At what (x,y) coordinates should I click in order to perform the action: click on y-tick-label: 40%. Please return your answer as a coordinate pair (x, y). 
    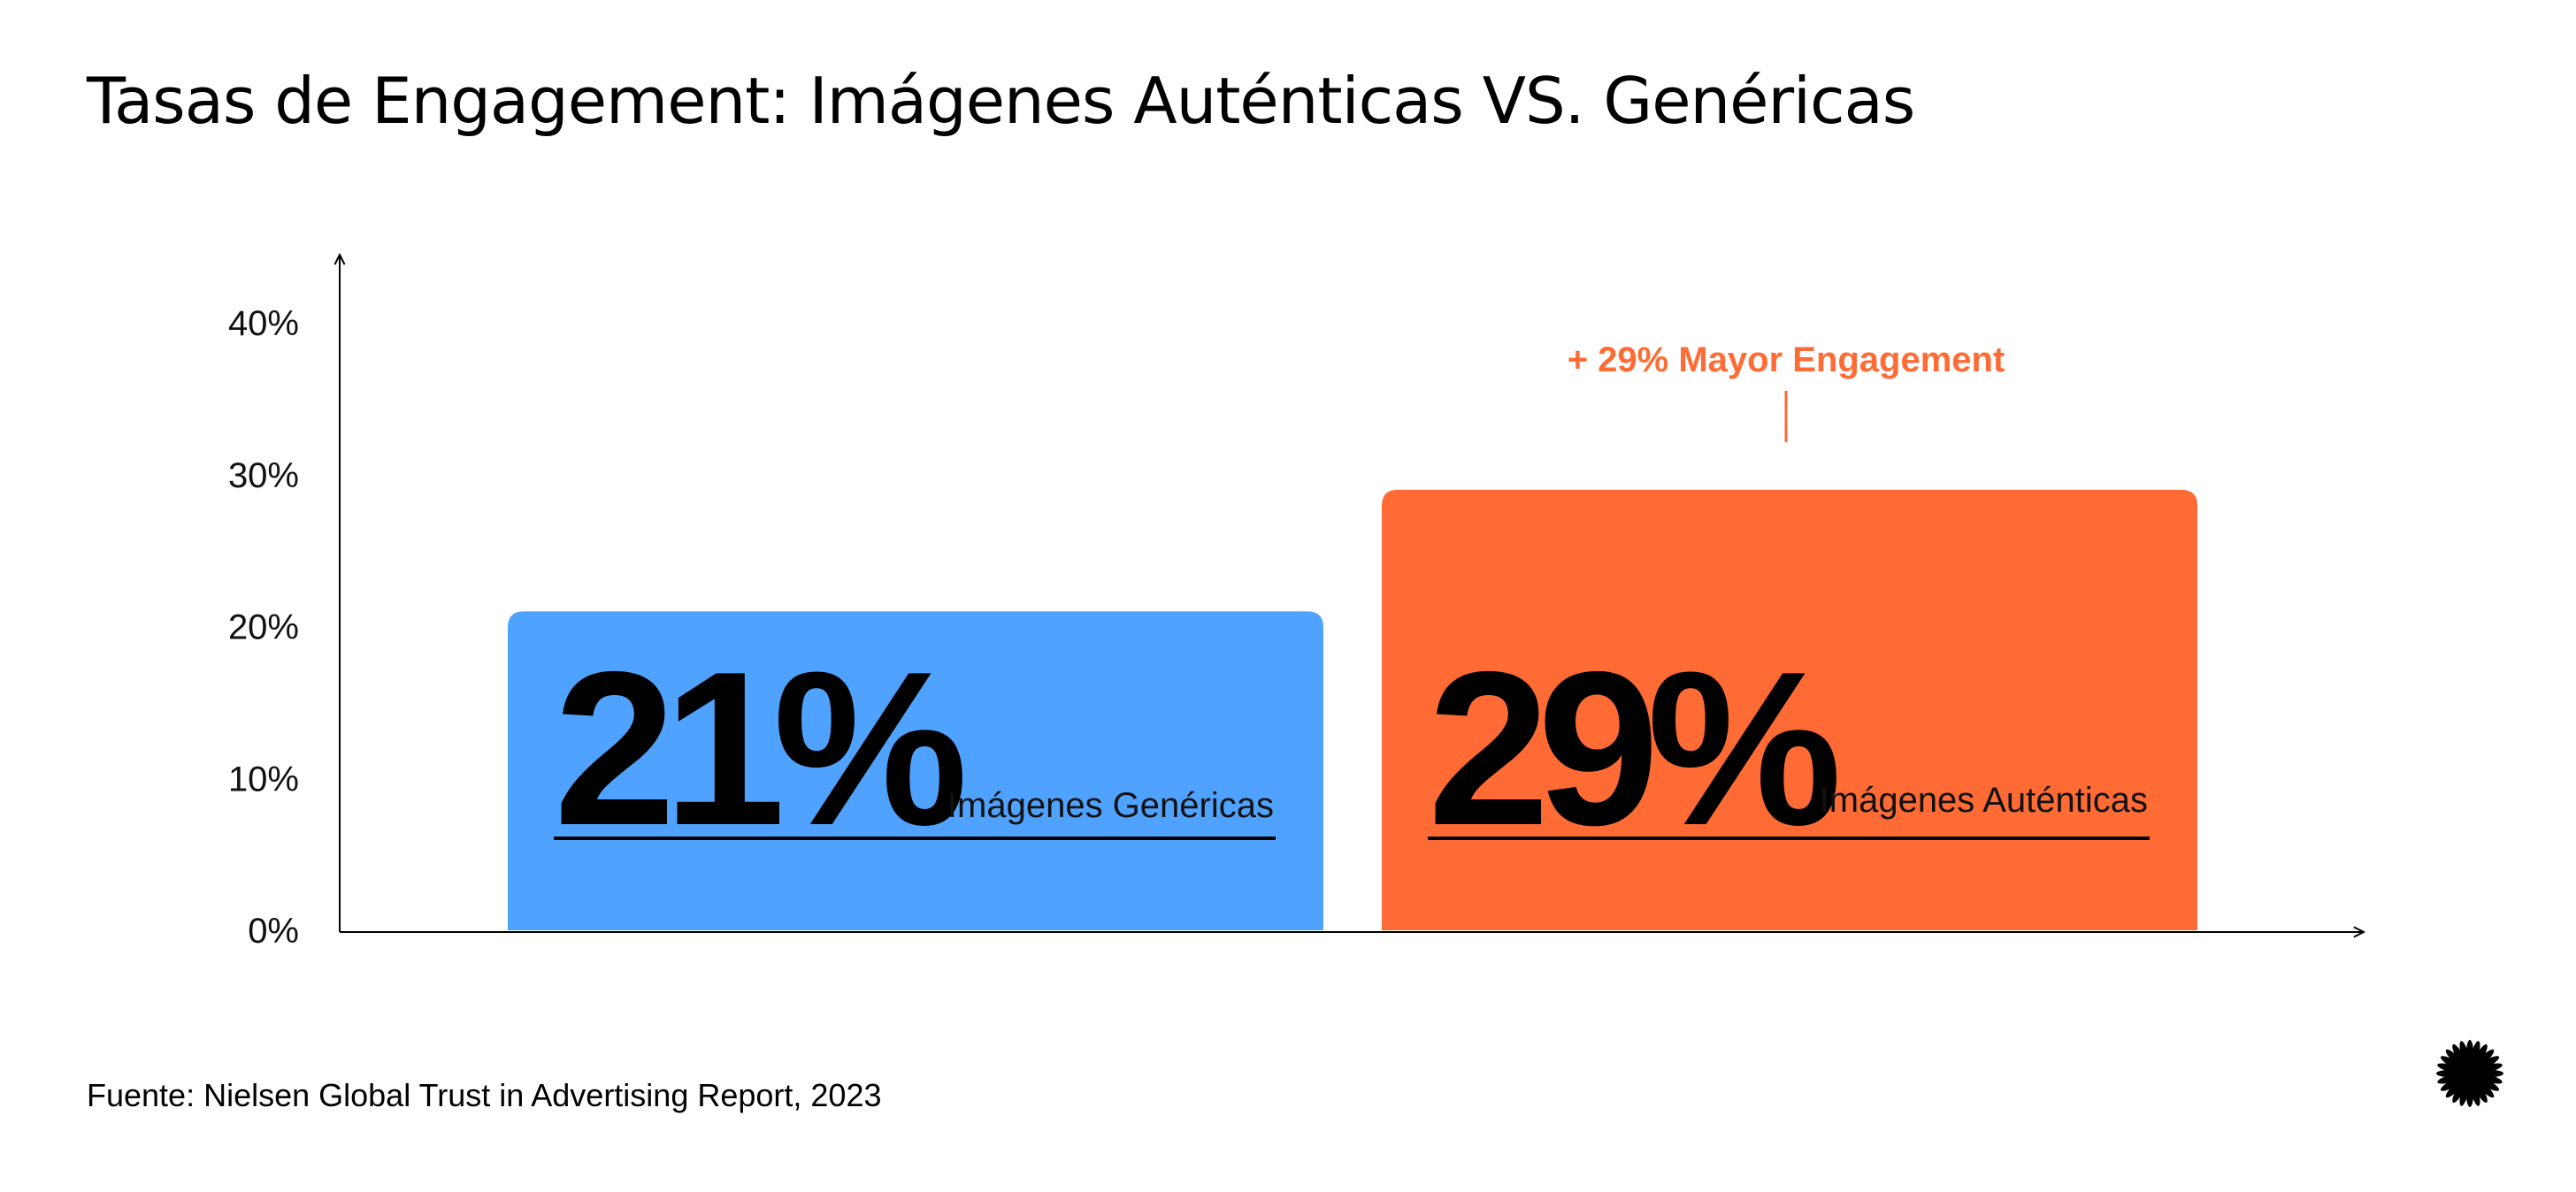
    Looking at the image, I should click on (263, 323).